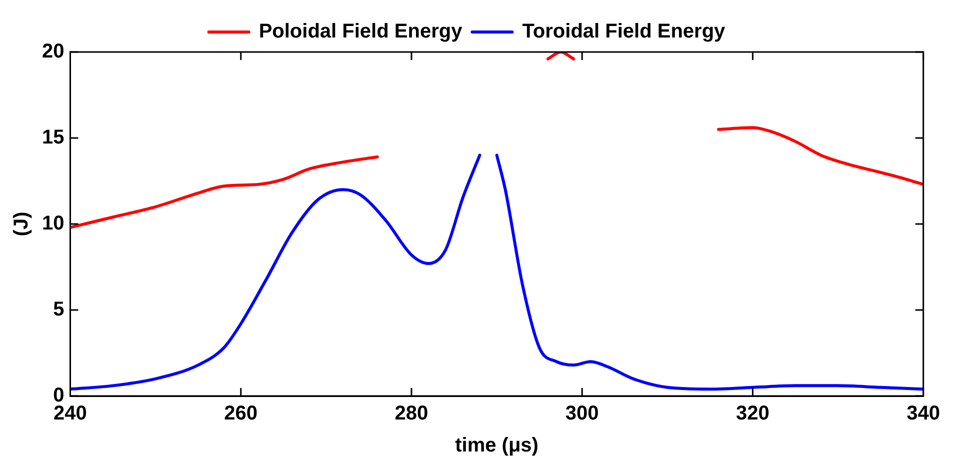 This screenshot has height=468, width=954. What do you see at coordinates (753, 413) in the screenshot?
I see `x-tick-label: 320` at bounding box center [753, 413].